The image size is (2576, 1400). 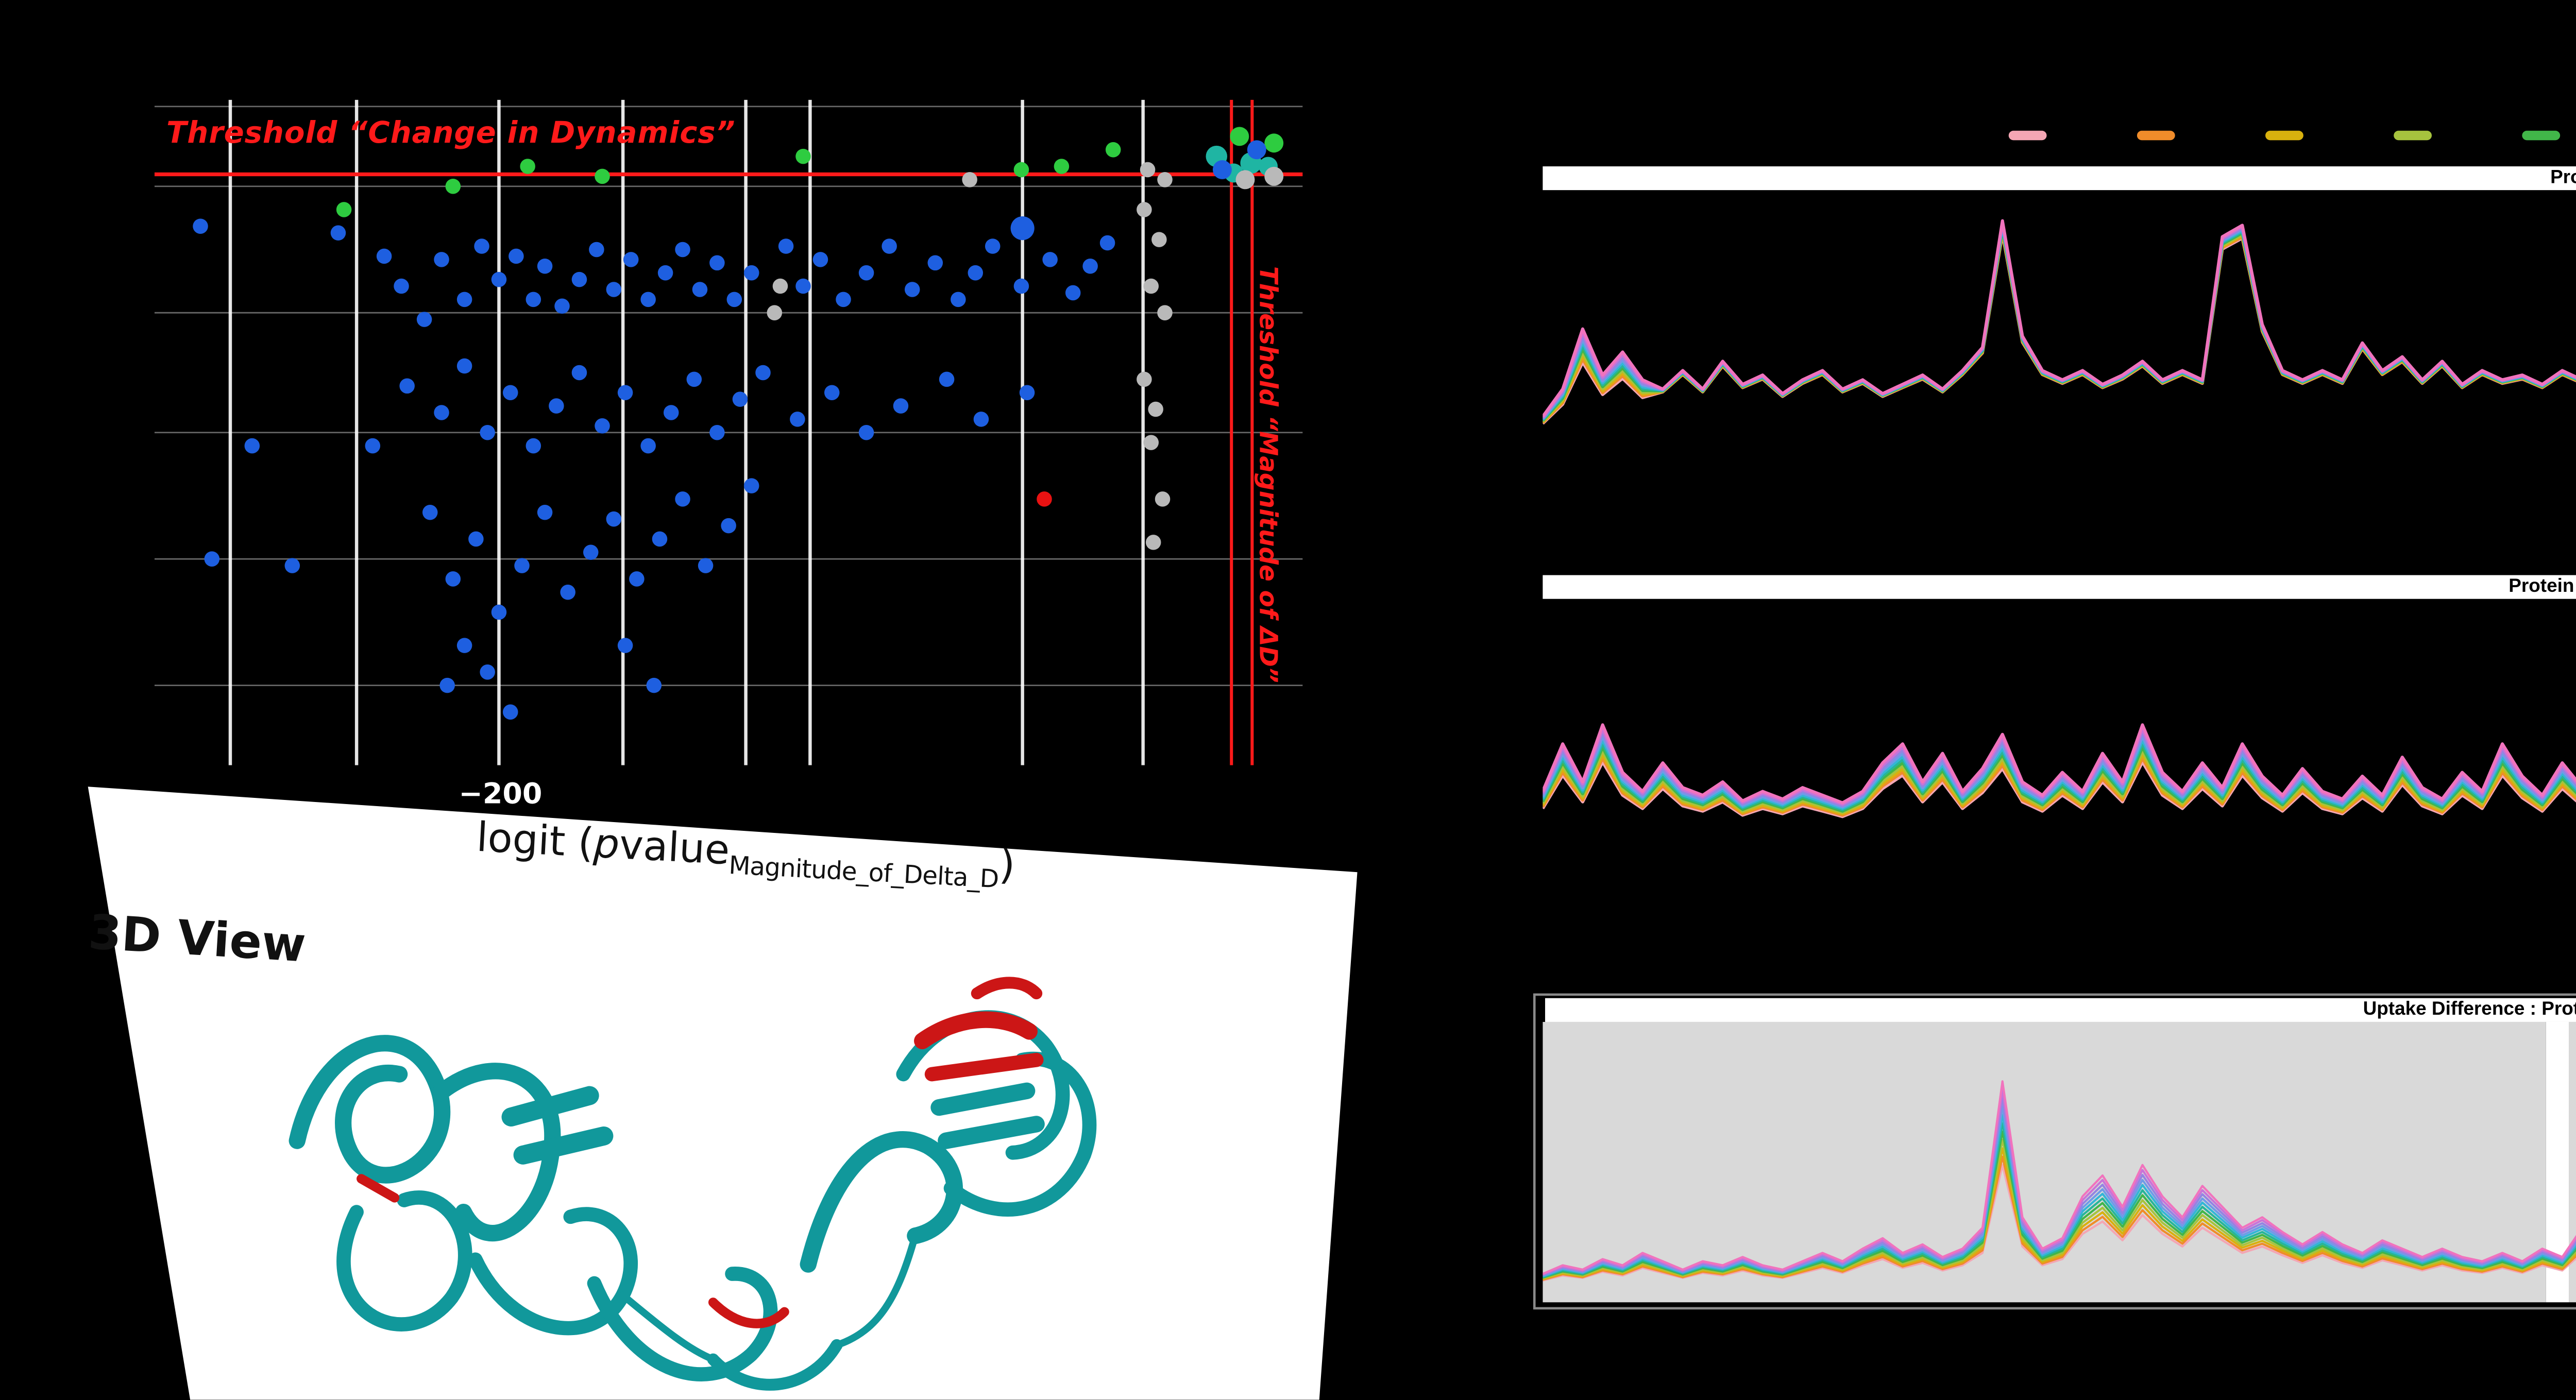 What do you see at coordinates (2059, 380) in the screenshot?
I see `uptake-chart-protein-a` at bounding box center [2059, 380].